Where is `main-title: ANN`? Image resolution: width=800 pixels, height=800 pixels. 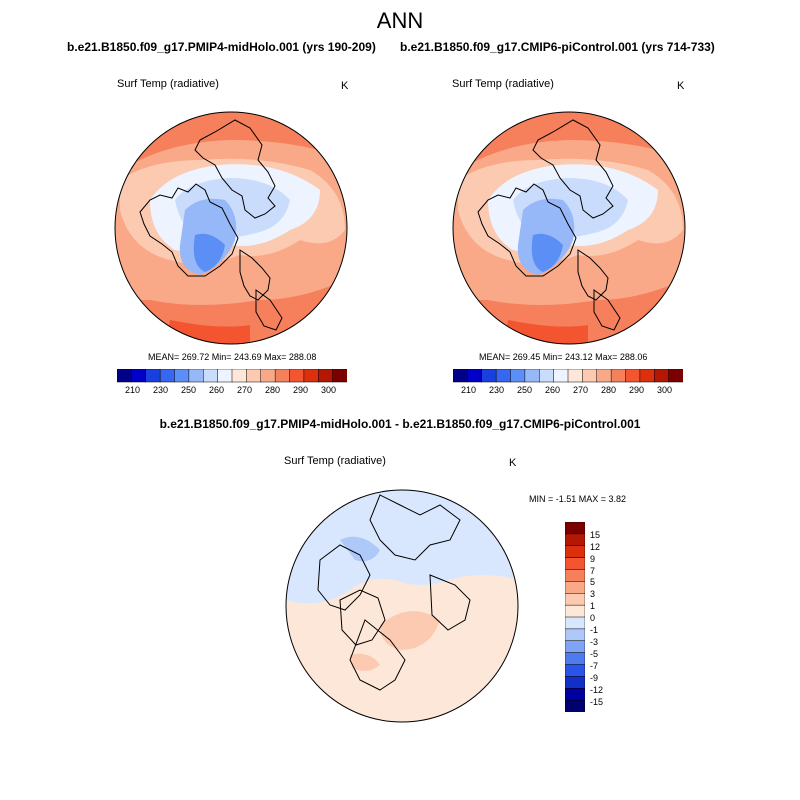 main-title: ANN is located at coordinates (400, 20).